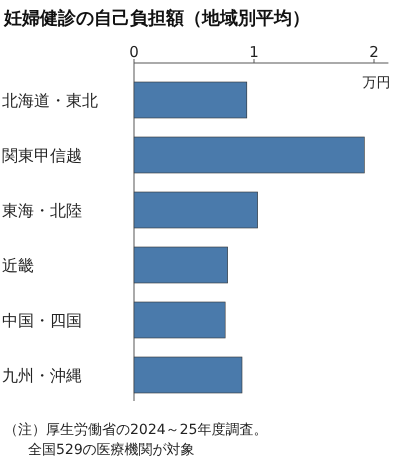 This screenshot has width=397, height=467. Describe the element at coordinates (156, 18) in the screenshot. I see `chart-title: 妊婦健診の自己負担額（地域別平均）` at that location.